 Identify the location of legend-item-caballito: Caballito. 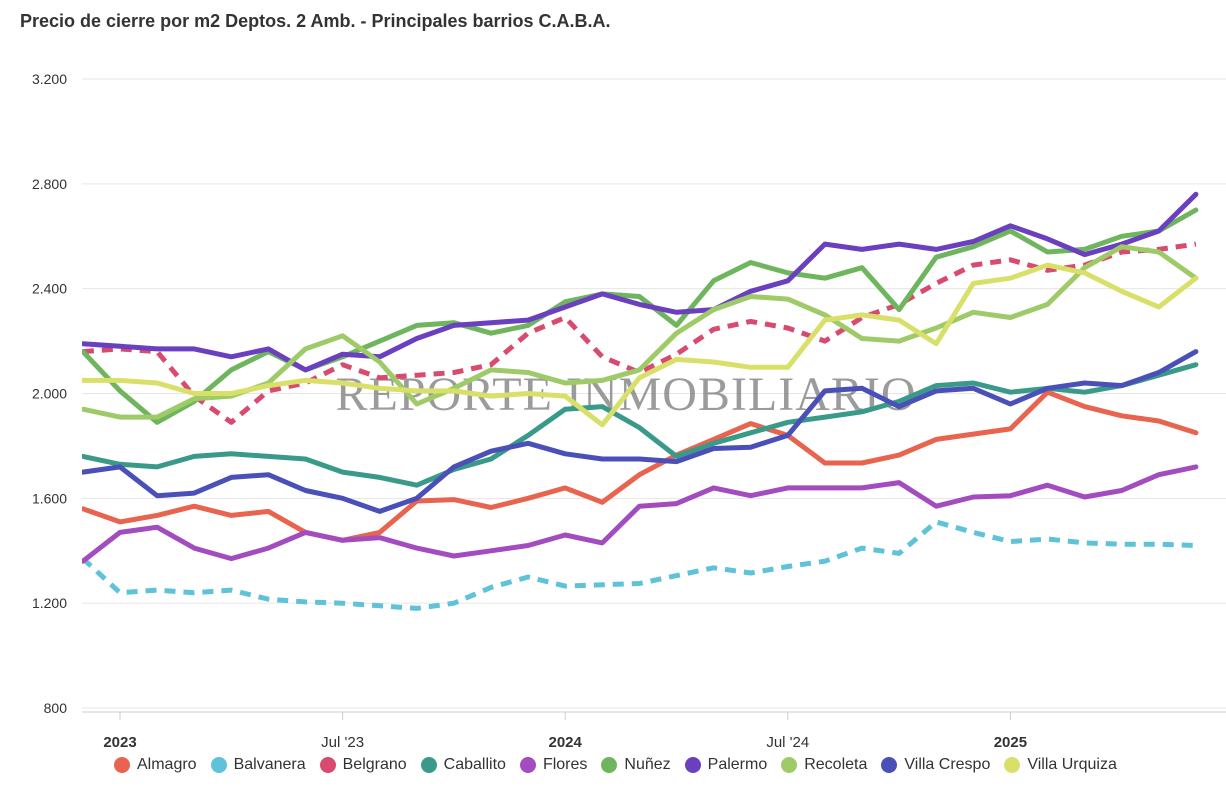
(463, 765).